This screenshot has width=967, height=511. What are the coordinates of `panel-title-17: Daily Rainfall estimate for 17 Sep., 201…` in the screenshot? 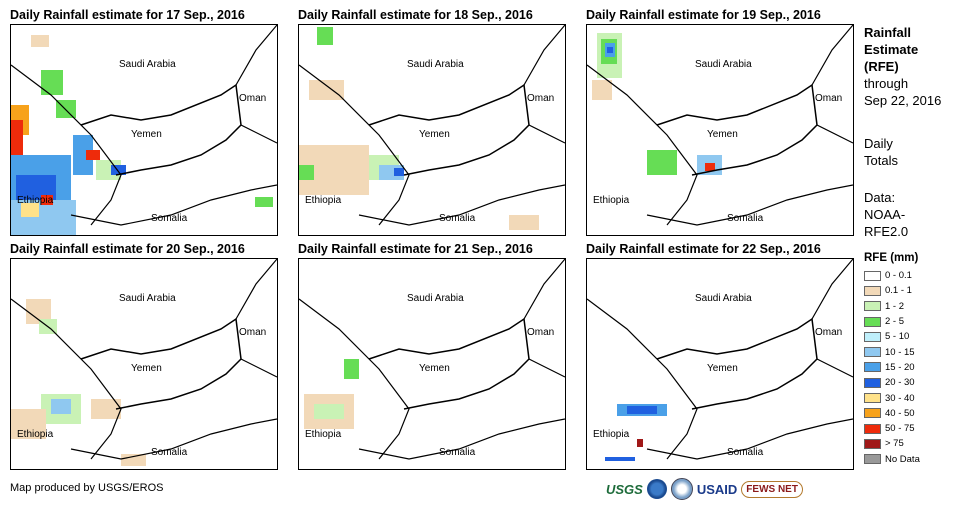 It's located at (127, 15).